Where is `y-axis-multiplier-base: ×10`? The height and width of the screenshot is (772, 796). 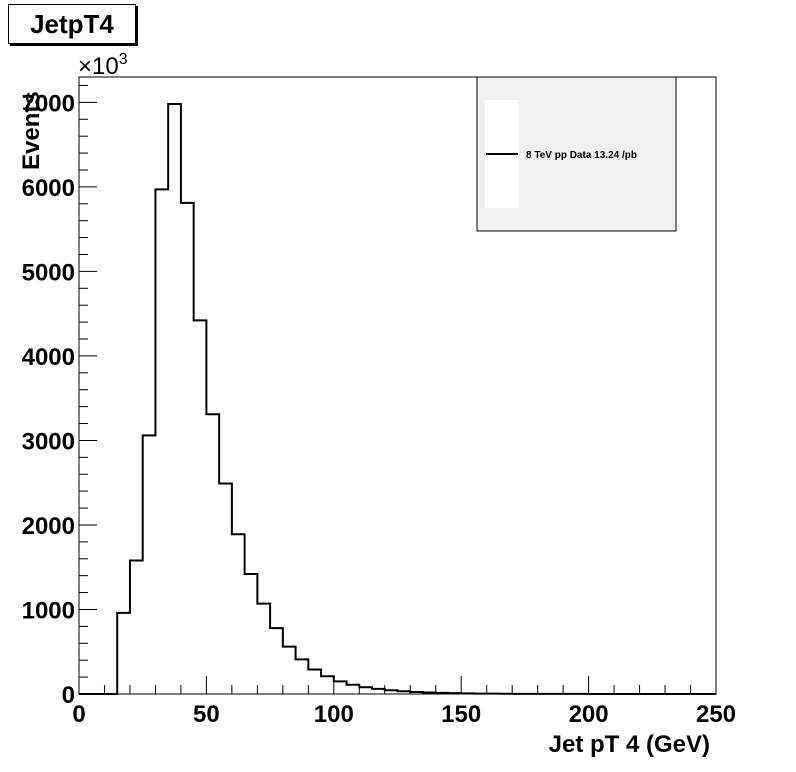 y-axis-multiplier-base: ×10 is located at coordinates (98, 66).